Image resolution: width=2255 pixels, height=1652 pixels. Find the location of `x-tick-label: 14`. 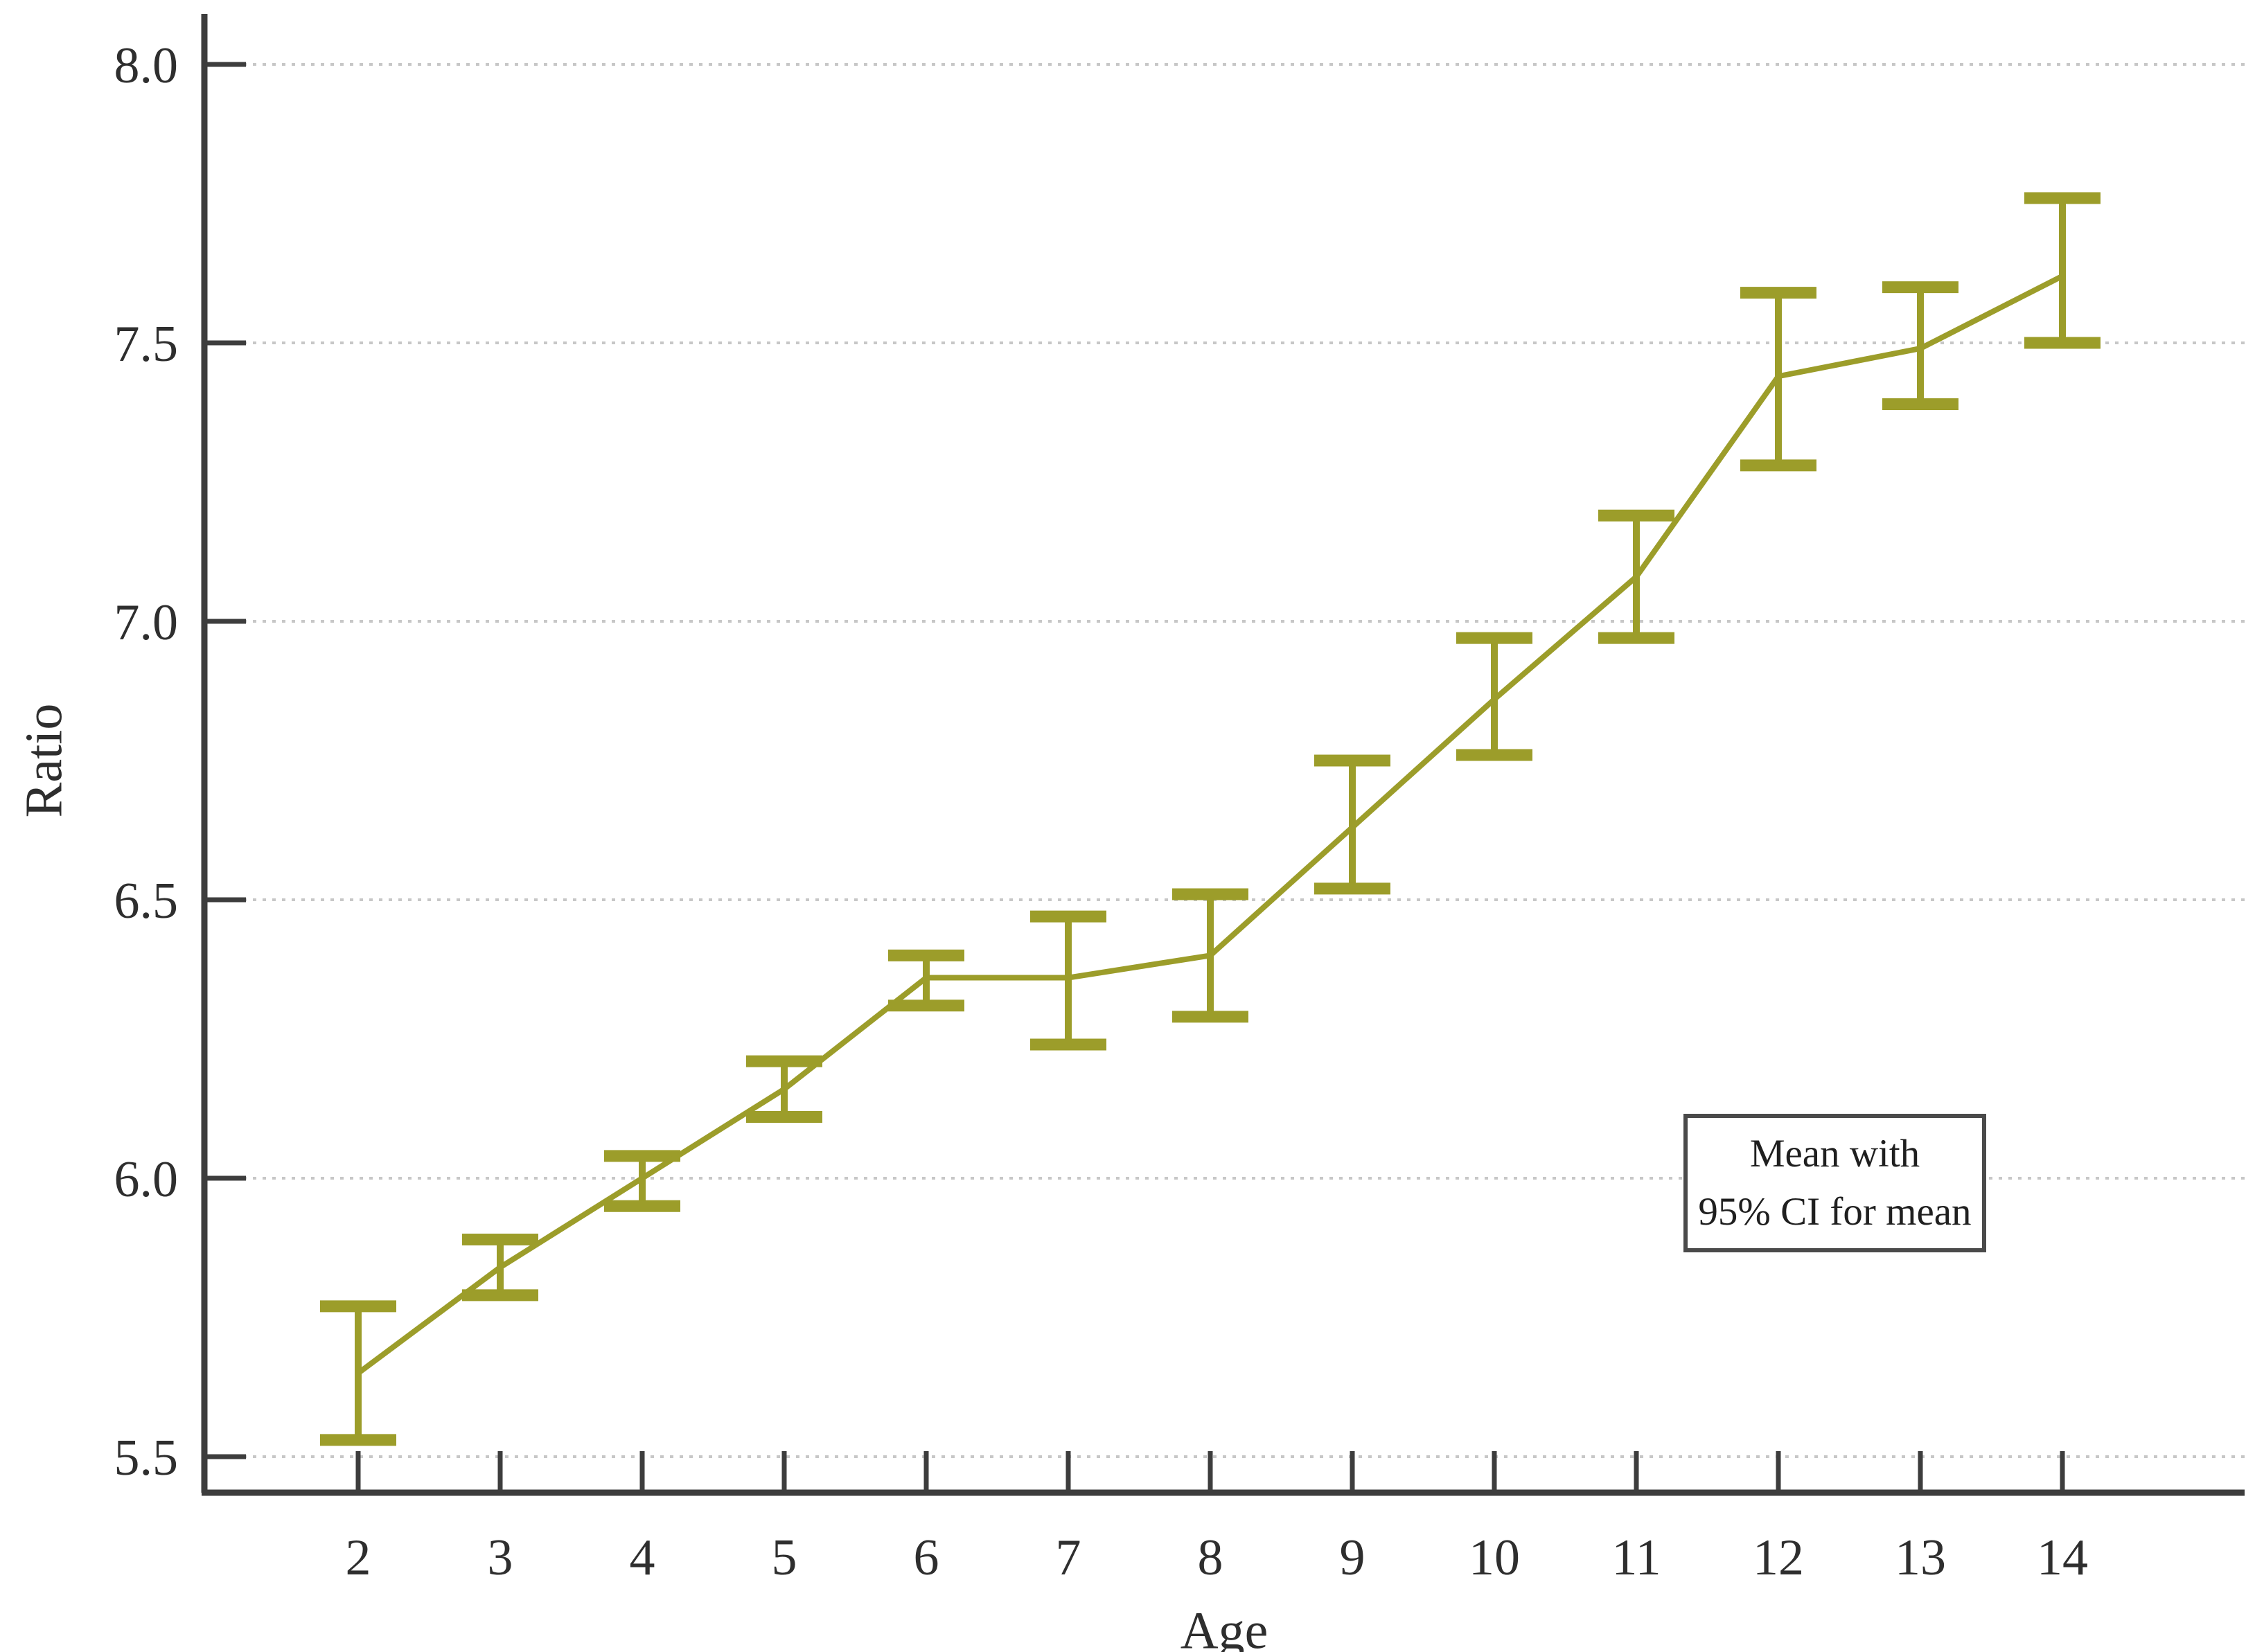

x-tick-label: 14 is located at coordinates (2062, 1557).